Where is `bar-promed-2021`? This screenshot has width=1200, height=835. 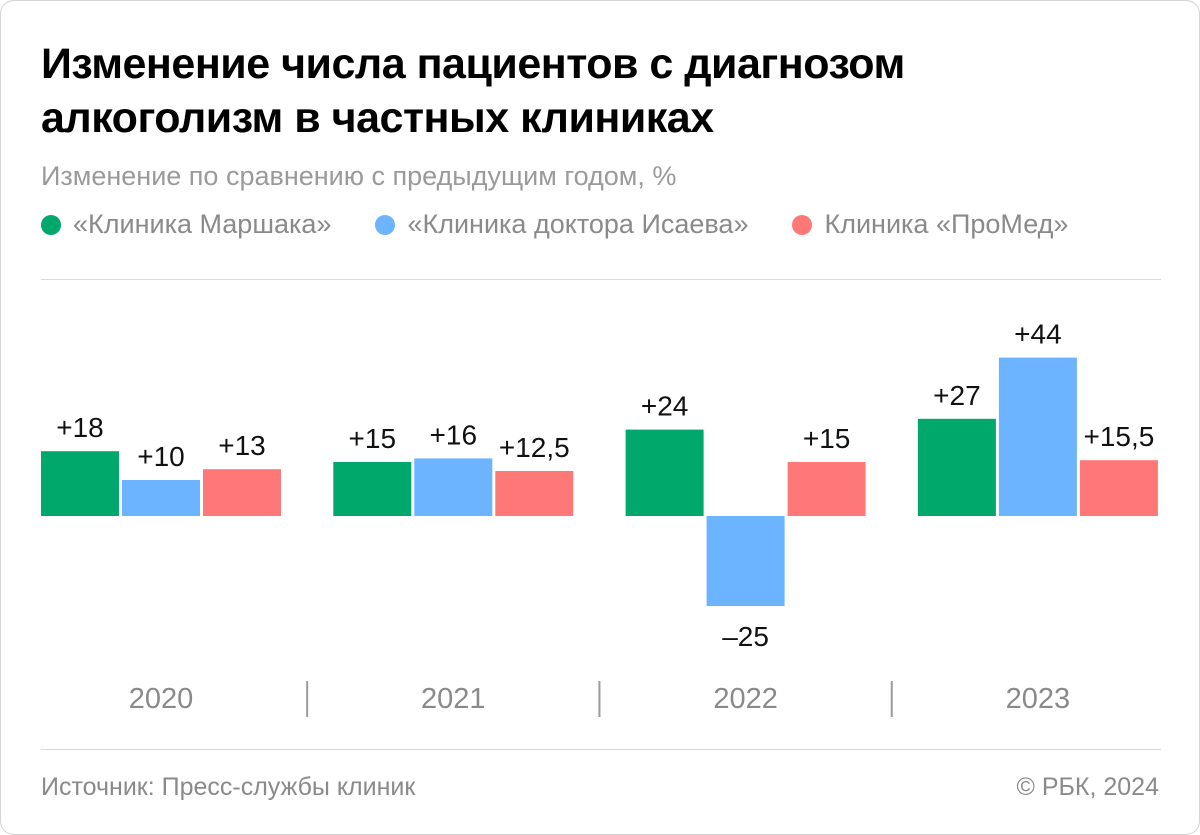
bar-promed-2021 is located at coordinates (534, 493).